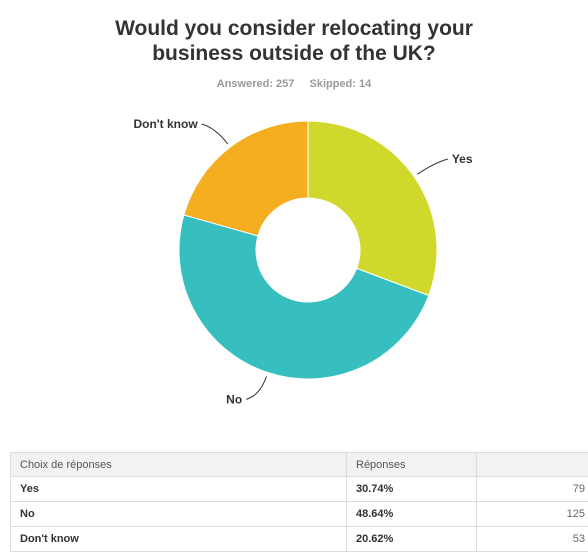  What do you see at coordinates (246, 178) in the screenshot?
I see `donut-slice-don-t-know` at bounding box center [246, 178].